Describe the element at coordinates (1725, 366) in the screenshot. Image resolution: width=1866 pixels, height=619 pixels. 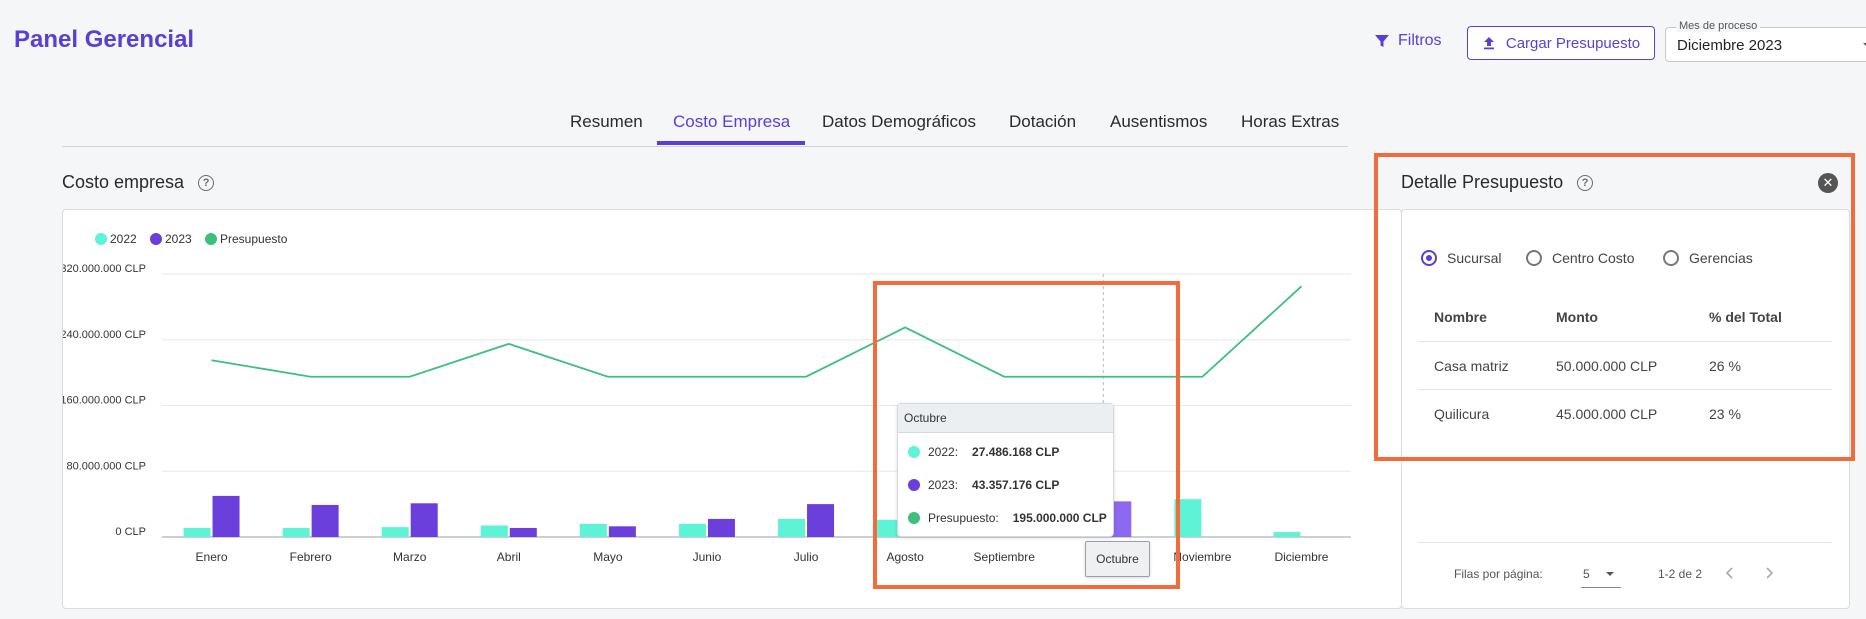
I see `cell-pct: 26 %` at that location.